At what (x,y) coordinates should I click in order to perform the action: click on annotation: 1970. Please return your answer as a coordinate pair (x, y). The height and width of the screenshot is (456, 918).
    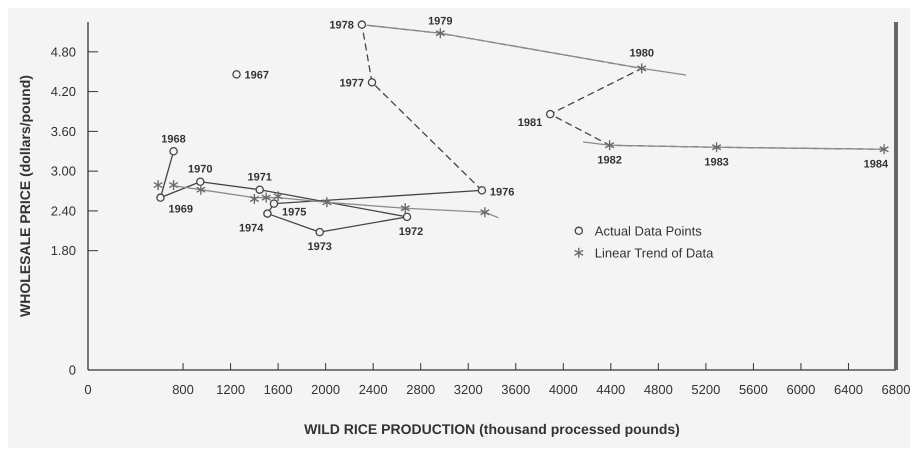
    Looking at the image, I should click on (200, 170).